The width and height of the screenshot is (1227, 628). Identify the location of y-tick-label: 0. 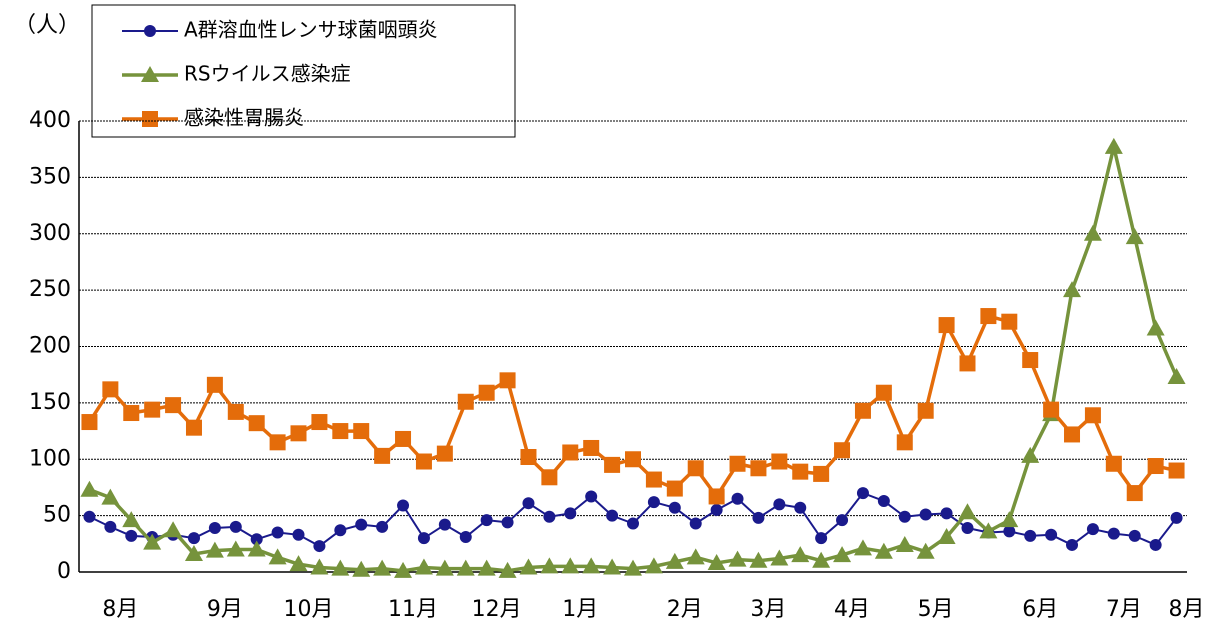
(64, 571).